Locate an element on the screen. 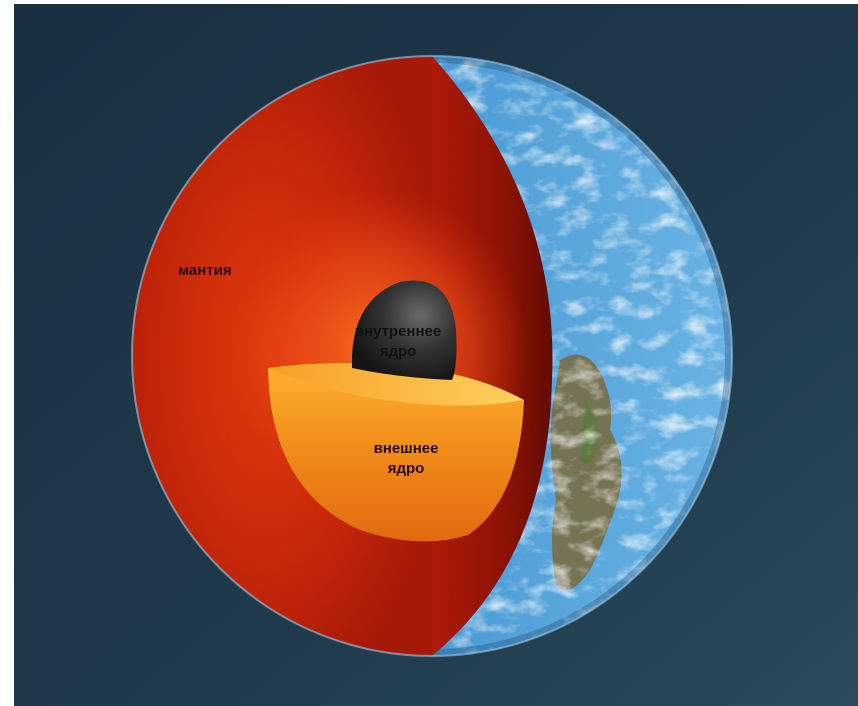 This screenshot has width=858, height=706. outer-core-top-surface is located at coordinates (396, 384).